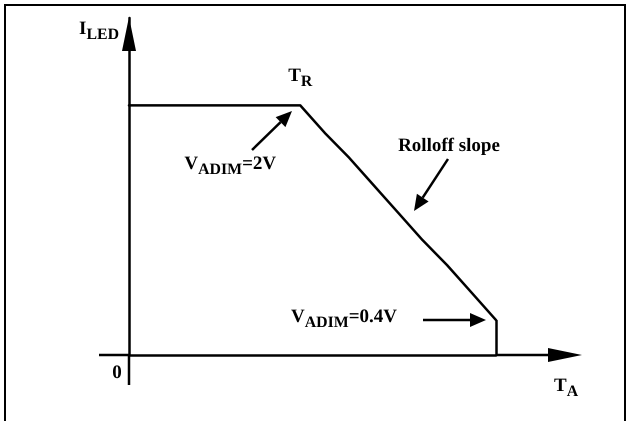  I want to click on annotation: T$_{R}$, so click(300, 78).